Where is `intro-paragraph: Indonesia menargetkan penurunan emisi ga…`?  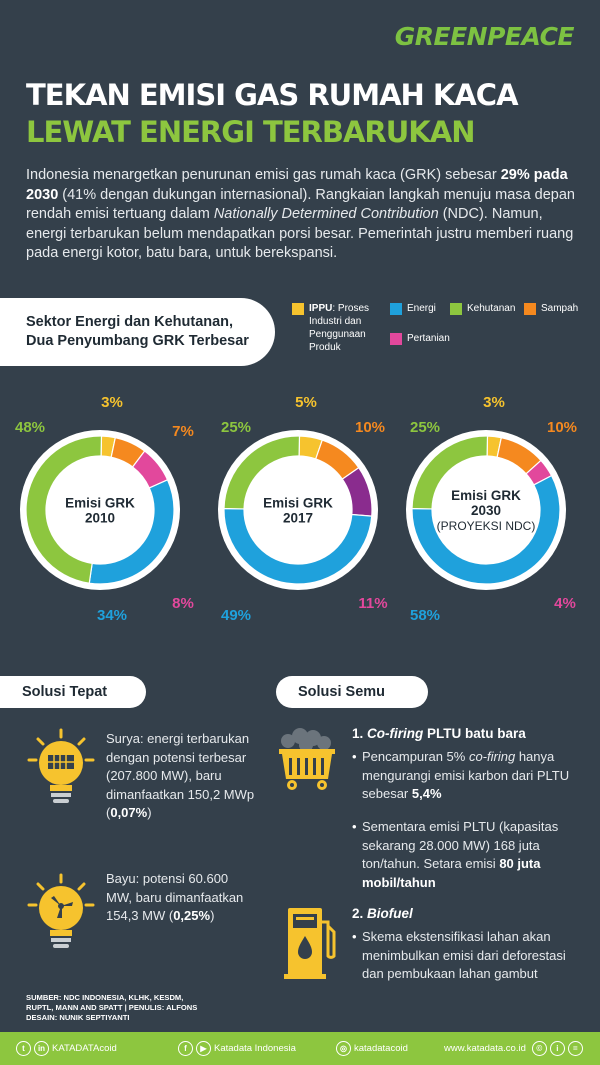
intro-paragraph: Indonesia menargetkan penurunan emisi ga… is located at coordinates (300, 214).